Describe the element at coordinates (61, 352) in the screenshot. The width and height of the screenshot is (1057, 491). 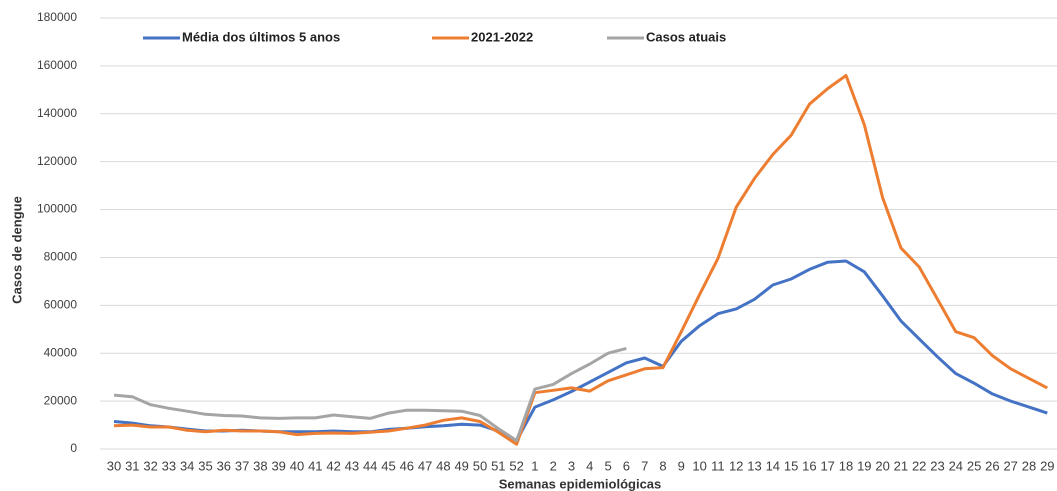
I see `y-tick-label: 40000` at that location.